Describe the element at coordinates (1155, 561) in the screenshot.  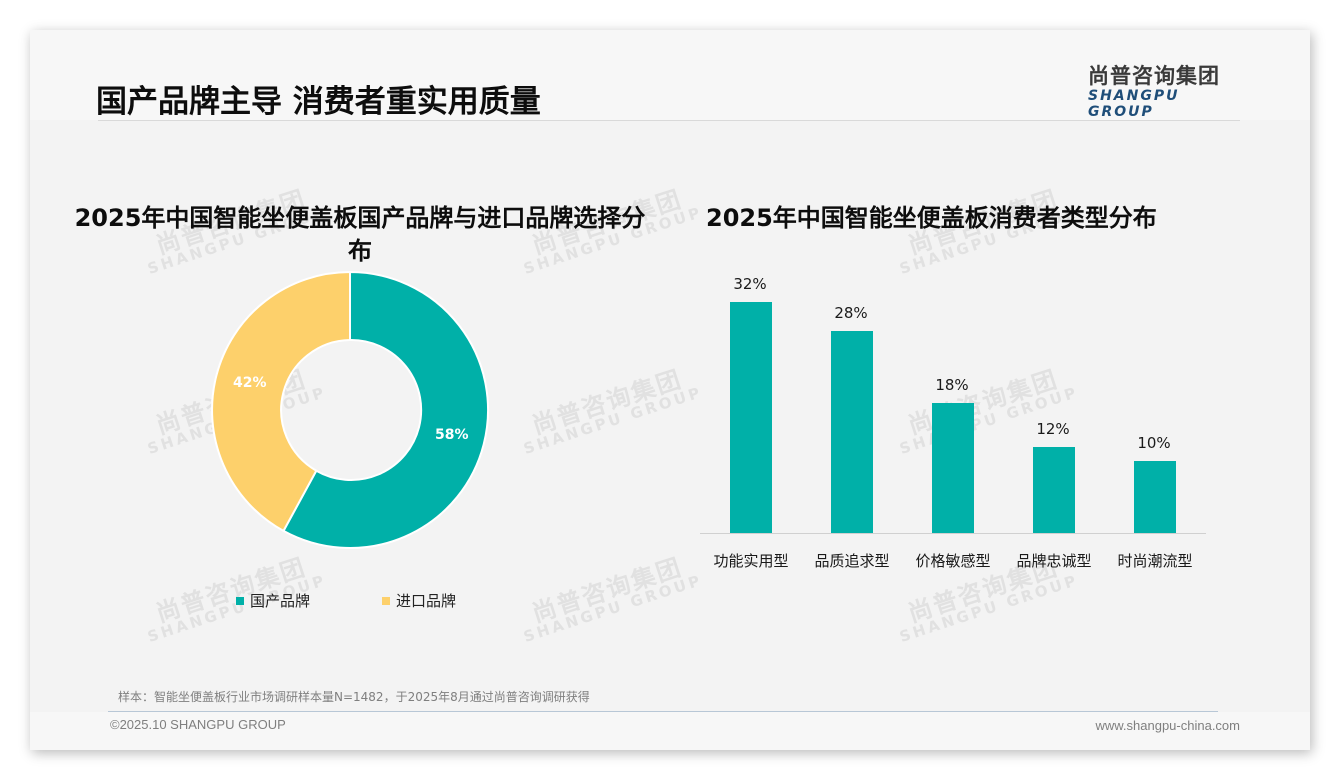
I see `bar-category: 时尚潮流型` at that location.